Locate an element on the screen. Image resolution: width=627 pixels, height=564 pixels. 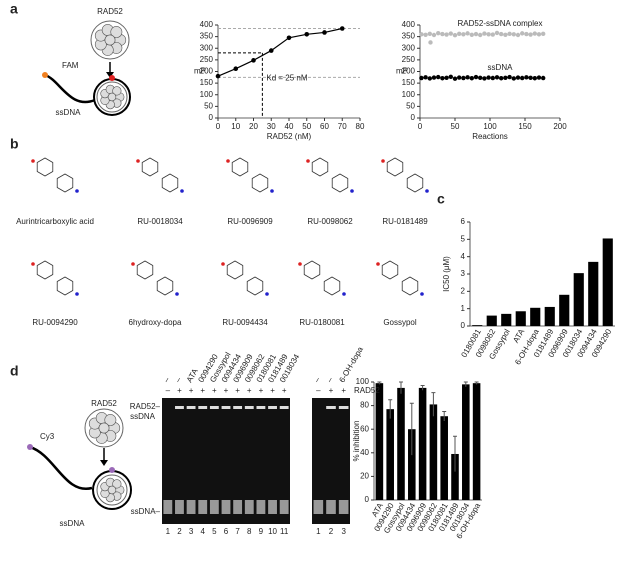
band-label: ssDNA is located at coordinates (143, 416).